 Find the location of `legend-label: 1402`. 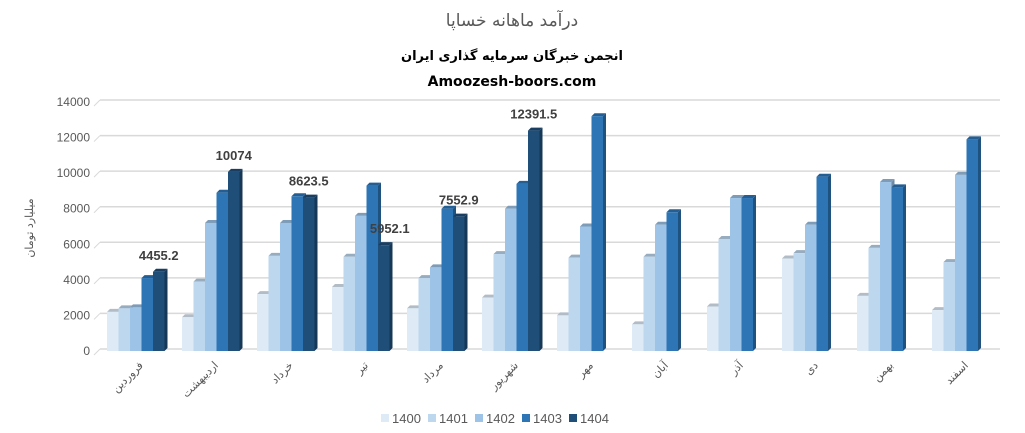

legend-label: 1402 is located at coordinates (500, 418).